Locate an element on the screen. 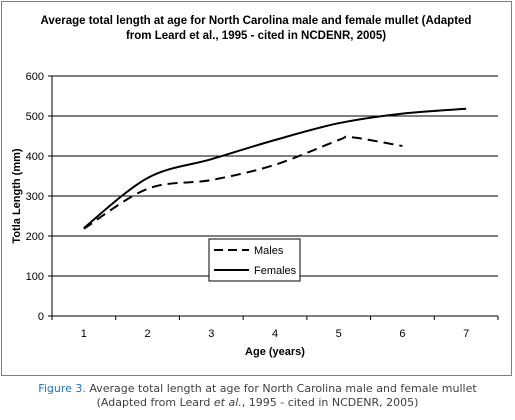  y-axis-title: Totla Length (mm) is located at coordinates (17, 195).